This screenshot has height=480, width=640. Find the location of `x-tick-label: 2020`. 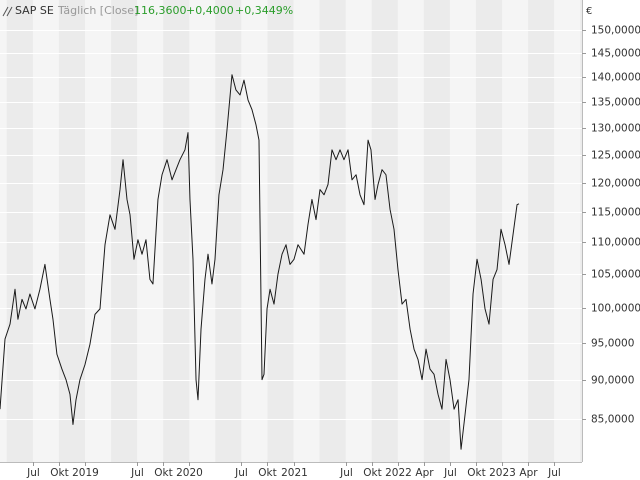

x-tick-label: 2020 is located at coordinates (189, 473).